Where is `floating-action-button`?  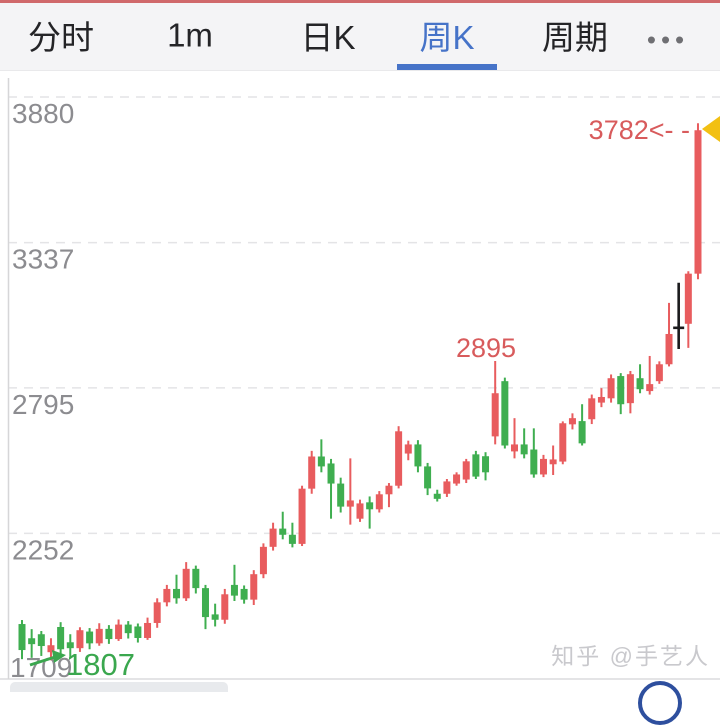
floating-action-button is located at coordinates (660, 703).